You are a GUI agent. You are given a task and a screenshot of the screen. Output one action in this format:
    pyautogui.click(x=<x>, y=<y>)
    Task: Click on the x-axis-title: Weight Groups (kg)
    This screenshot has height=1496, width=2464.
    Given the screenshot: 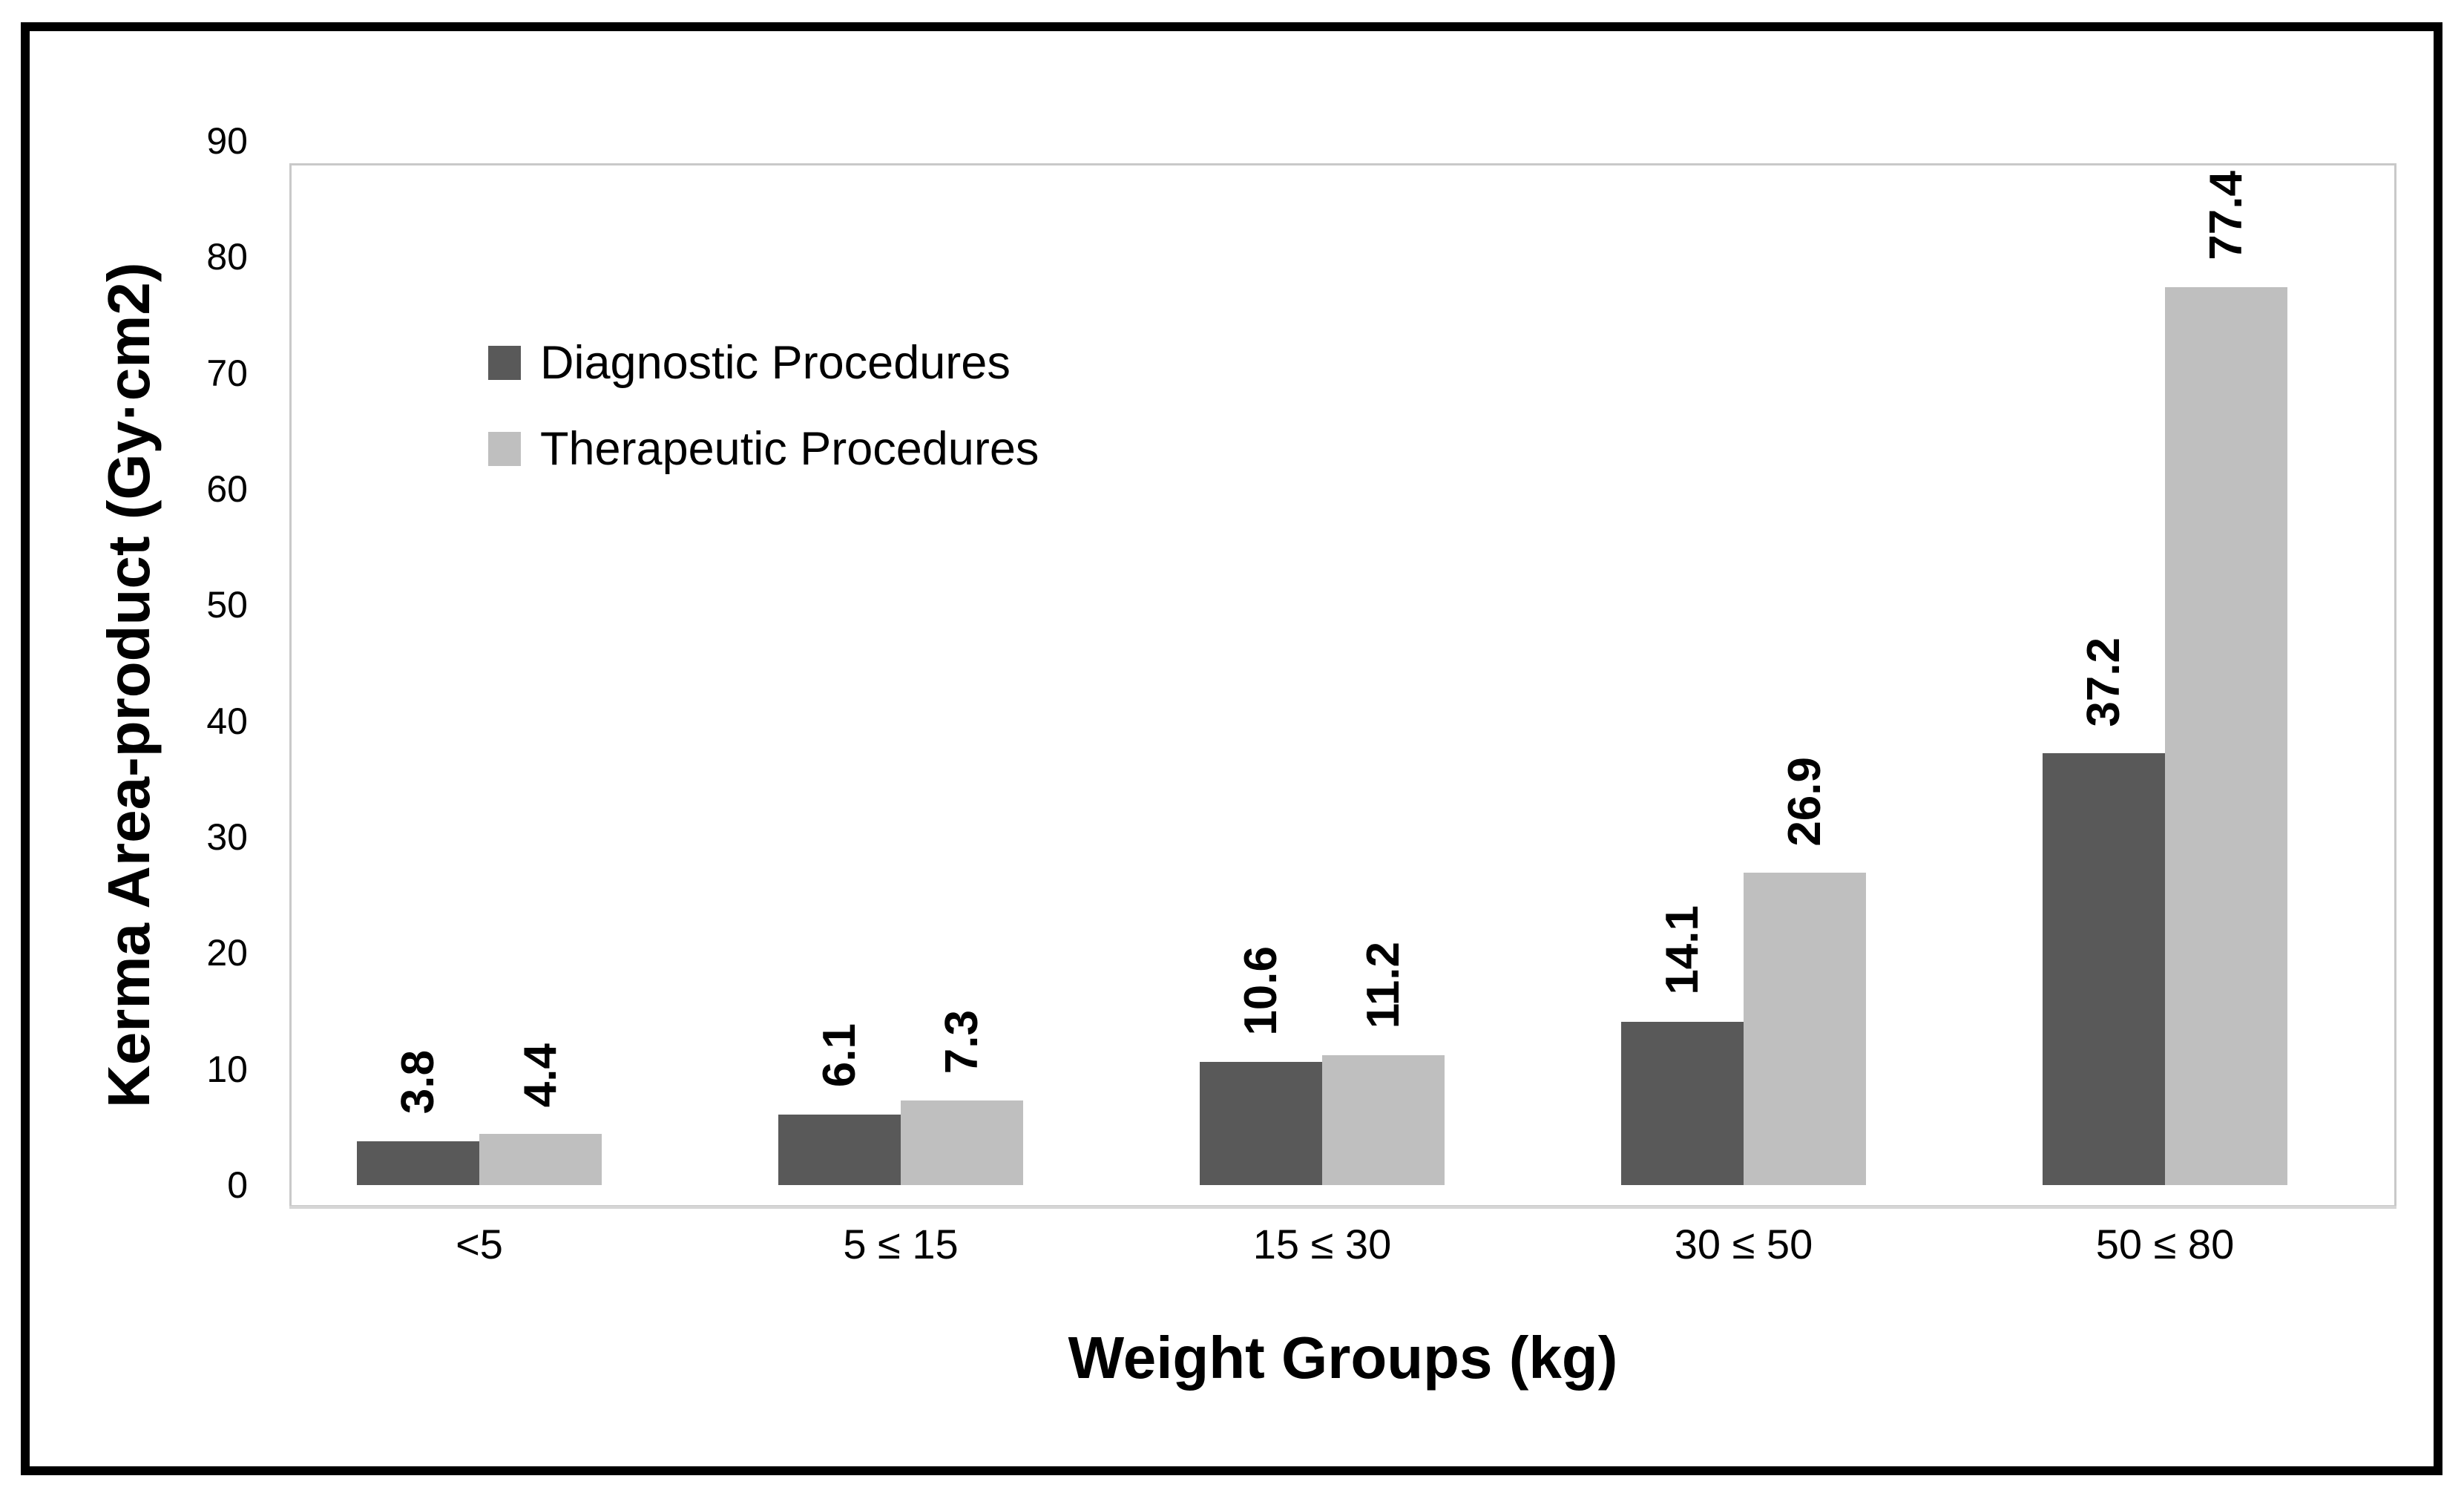 What is the action you would take?
    pyautogui.click(x=1343, y=1358)
    